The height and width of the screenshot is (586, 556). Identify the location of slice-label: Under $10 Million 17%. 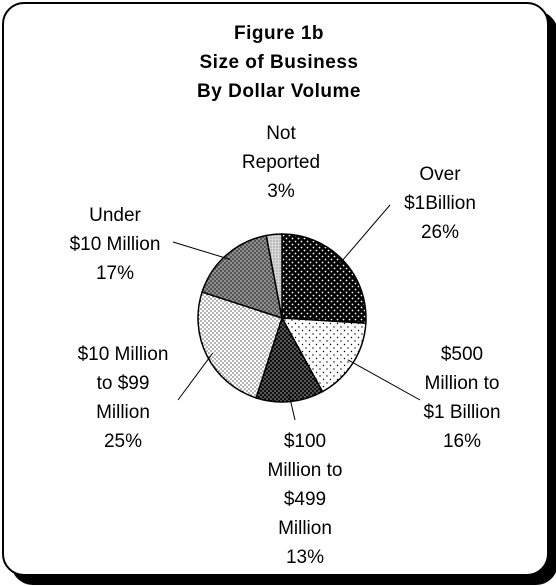
(115, 244).